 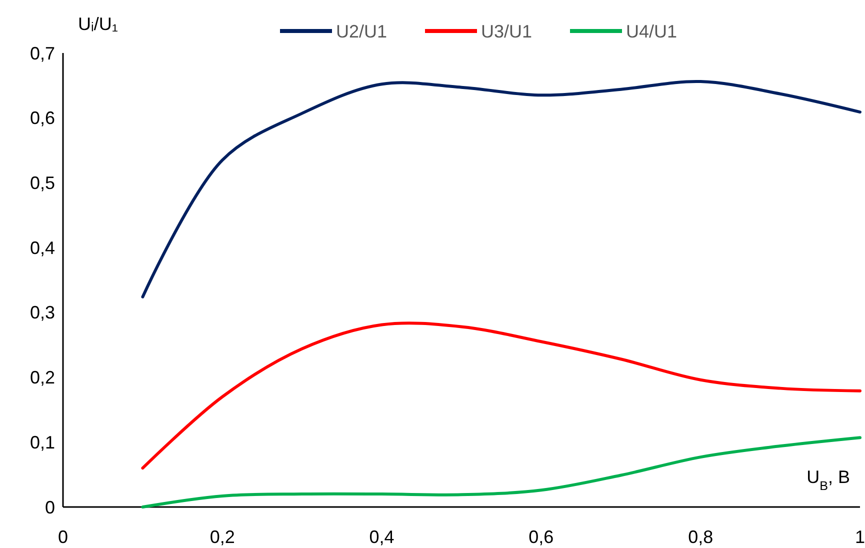 What do you see at coordinates (98, 24) in the screenshot?
I see `y-axis-title: Uᵢ/U₁` at bounding box center [98, 24].